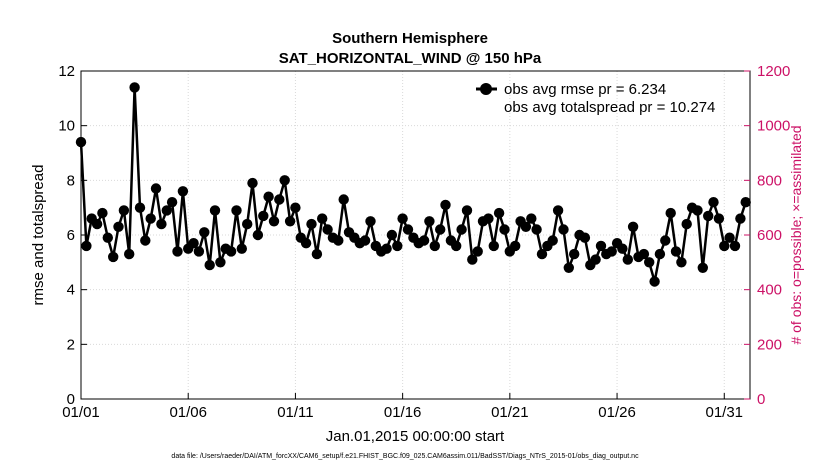  Describe the element at coordinates (71, 180) in the screenshot. I see `y-tick-label: 8` at that location.